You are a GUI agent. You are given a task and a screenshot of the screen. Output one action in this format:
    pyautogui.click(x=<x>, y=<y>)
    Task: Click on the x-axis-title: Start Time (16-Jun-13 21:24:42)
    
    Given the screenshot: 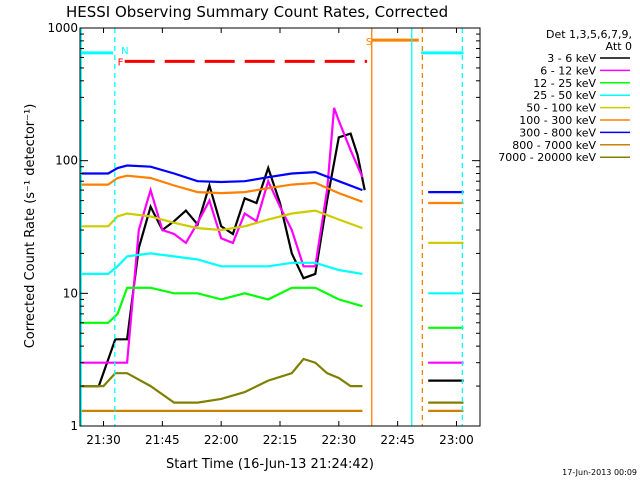 What is the action you would take?
    pyautogui.click(x=270, y=464)
    